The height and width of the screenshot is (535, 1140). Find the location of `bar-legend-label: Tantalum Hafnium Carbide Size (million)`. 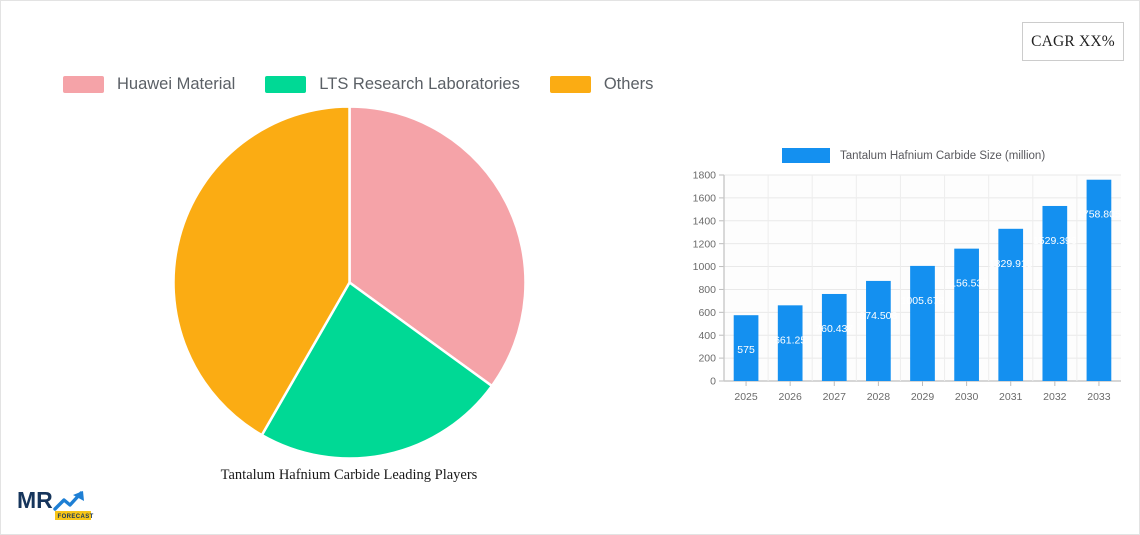

bar-legend-label: Tantalum Hafnium Carbide Size (million) is located at coordinates (943, 155).